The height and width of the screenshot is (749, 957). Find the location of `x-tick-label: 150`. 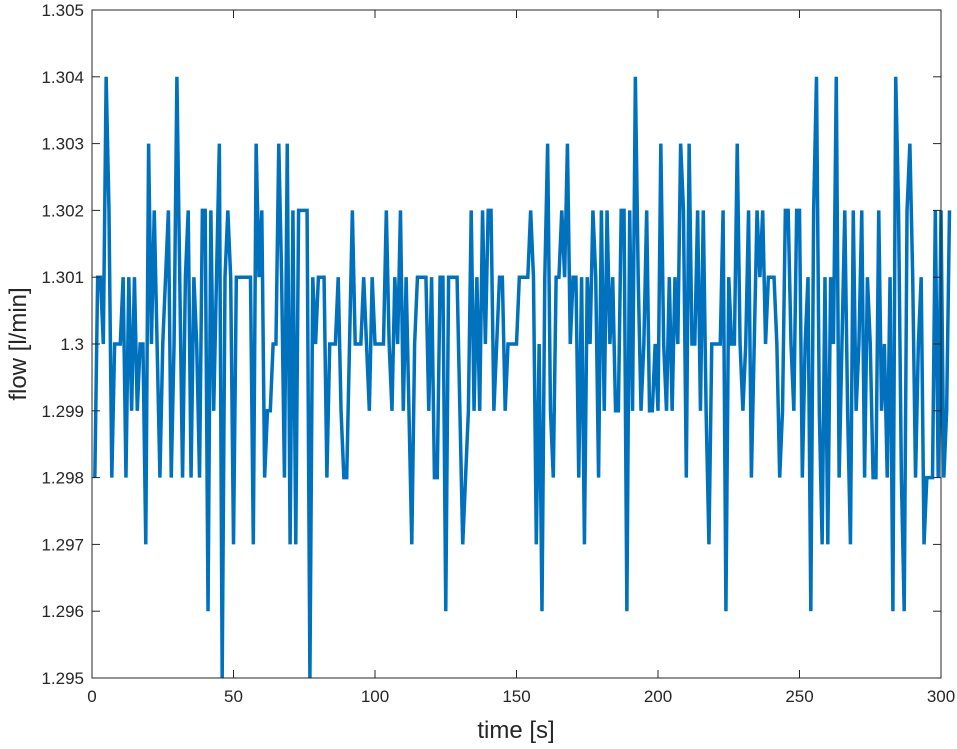

x-tick-label: 150 is located at coordinates (516, 696).